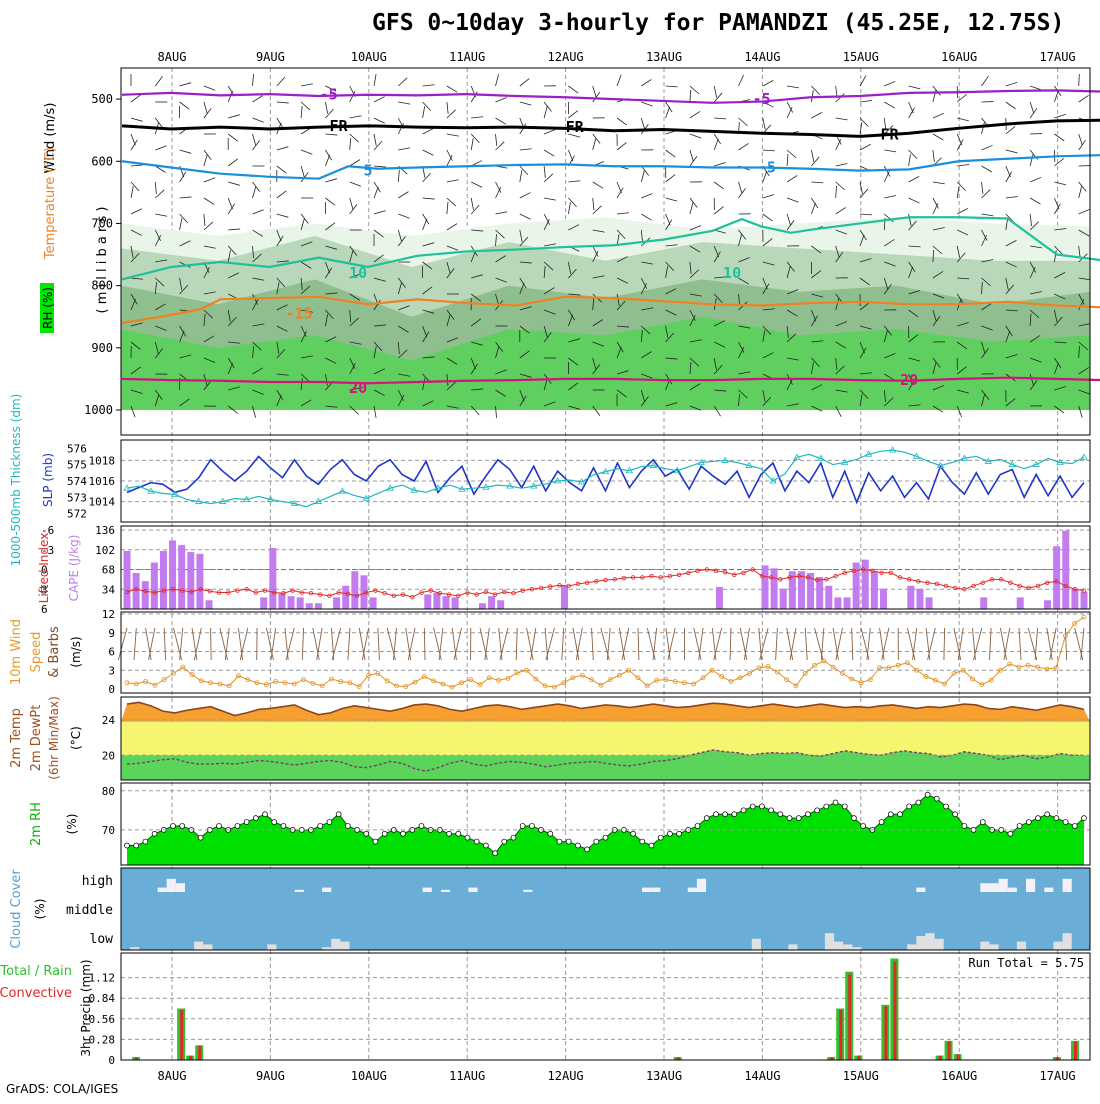 The image size is (1100, 1104). I want to click on date-label-bottom: 14AUG, so click(762, 1076).